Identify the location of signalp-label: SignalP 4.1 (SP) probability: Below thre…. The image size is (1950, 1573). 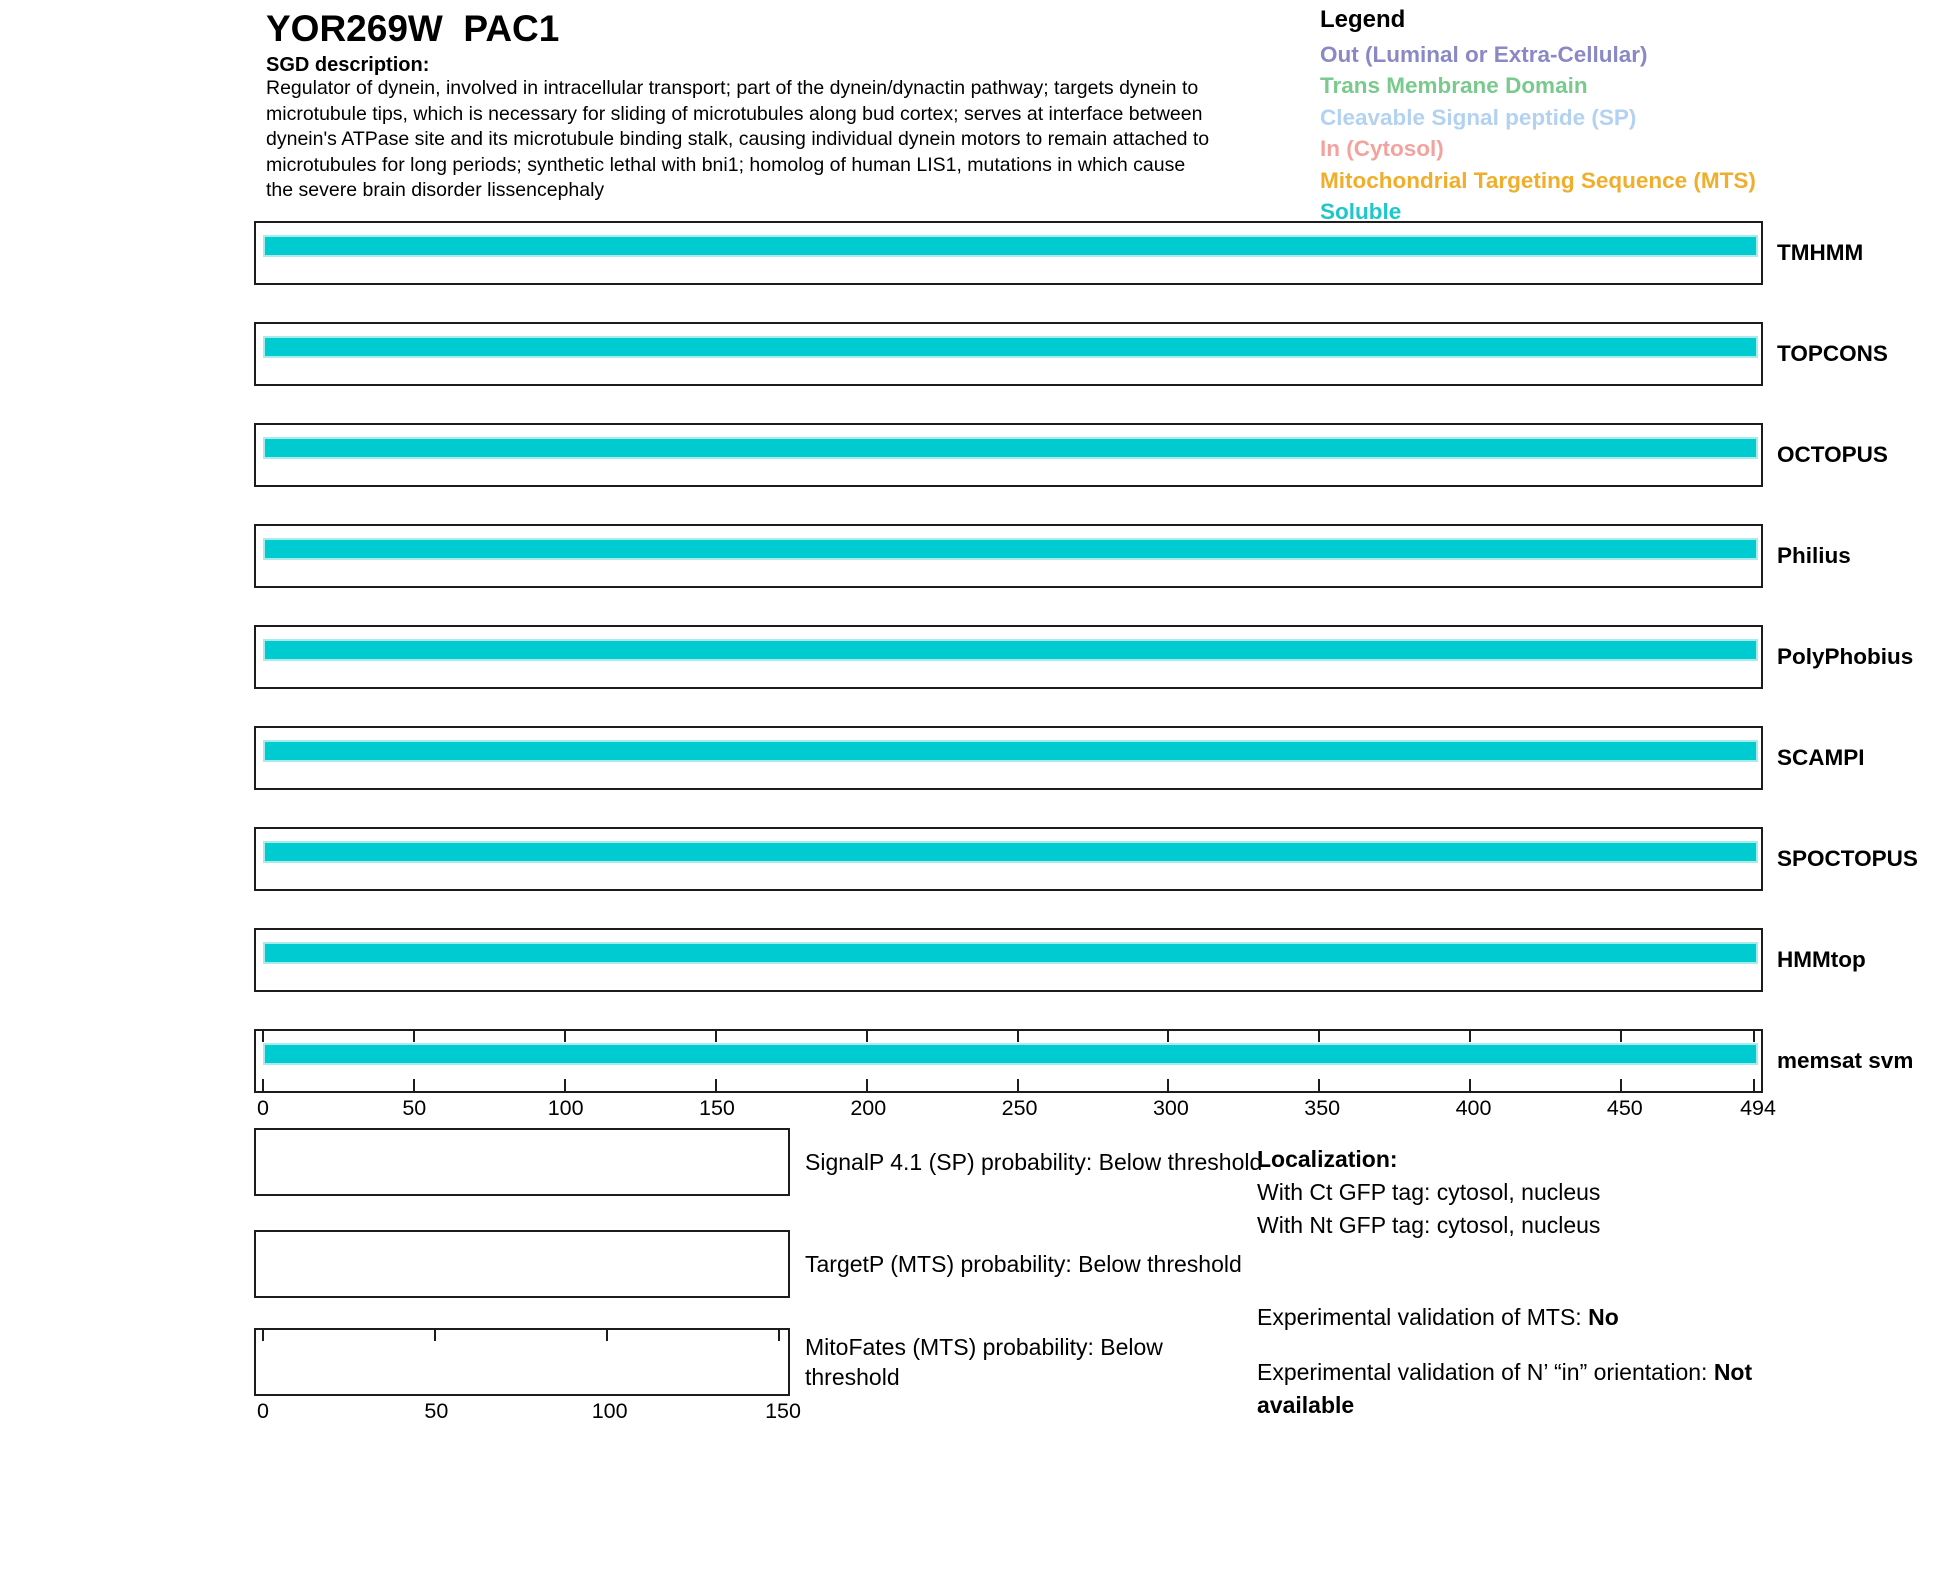
(1034, 1162).